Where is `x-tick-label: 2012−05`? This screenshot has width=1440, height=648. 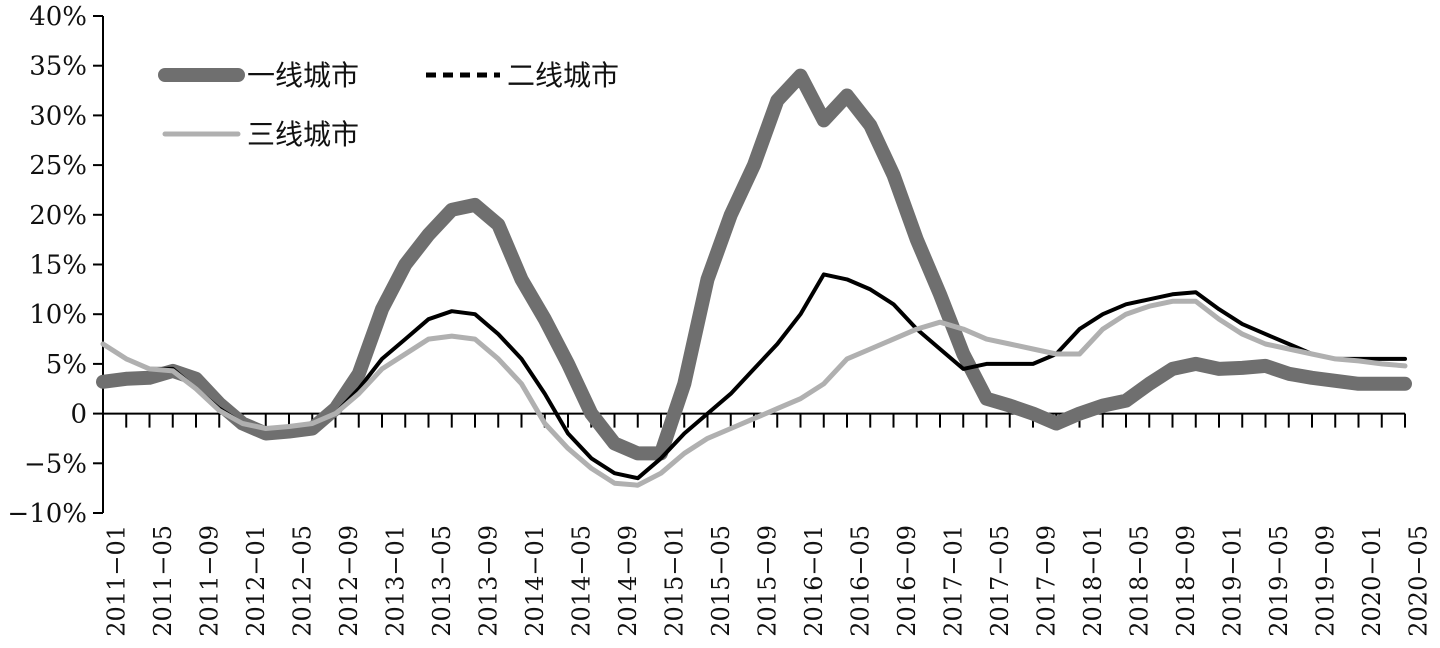 x-tick-label: 2012−05 is located at coordinates (303, 581).